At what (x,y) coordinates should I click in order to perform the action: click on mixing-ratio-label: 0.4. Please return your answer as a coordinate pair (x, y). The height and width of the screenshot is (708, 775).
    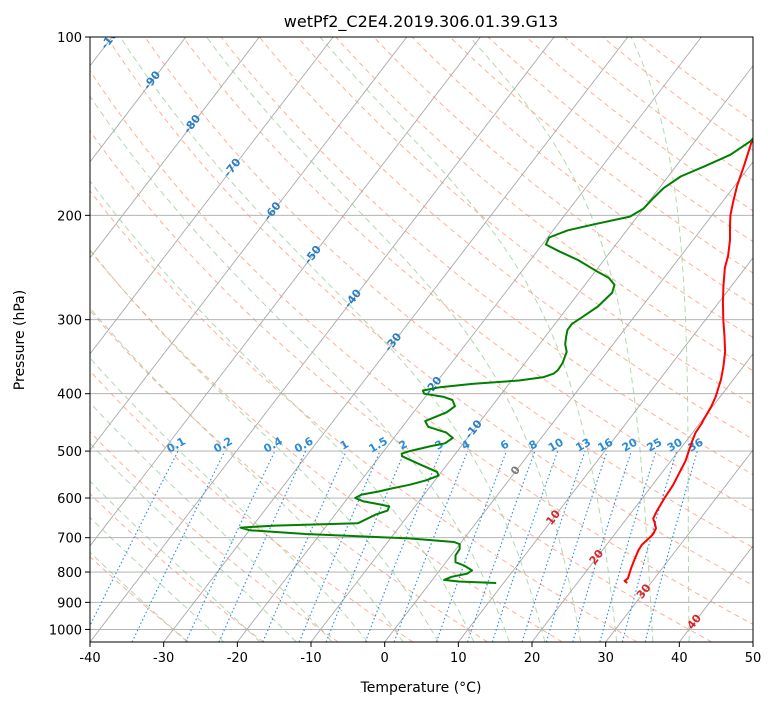
    Looking at the image, I should click on (273, 444).